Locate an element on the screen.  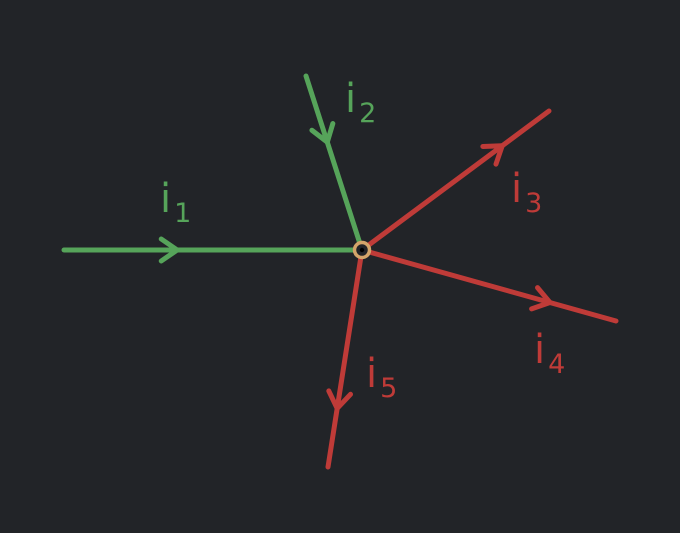
arrow-i5-icon is located at coordinates (340, 399).